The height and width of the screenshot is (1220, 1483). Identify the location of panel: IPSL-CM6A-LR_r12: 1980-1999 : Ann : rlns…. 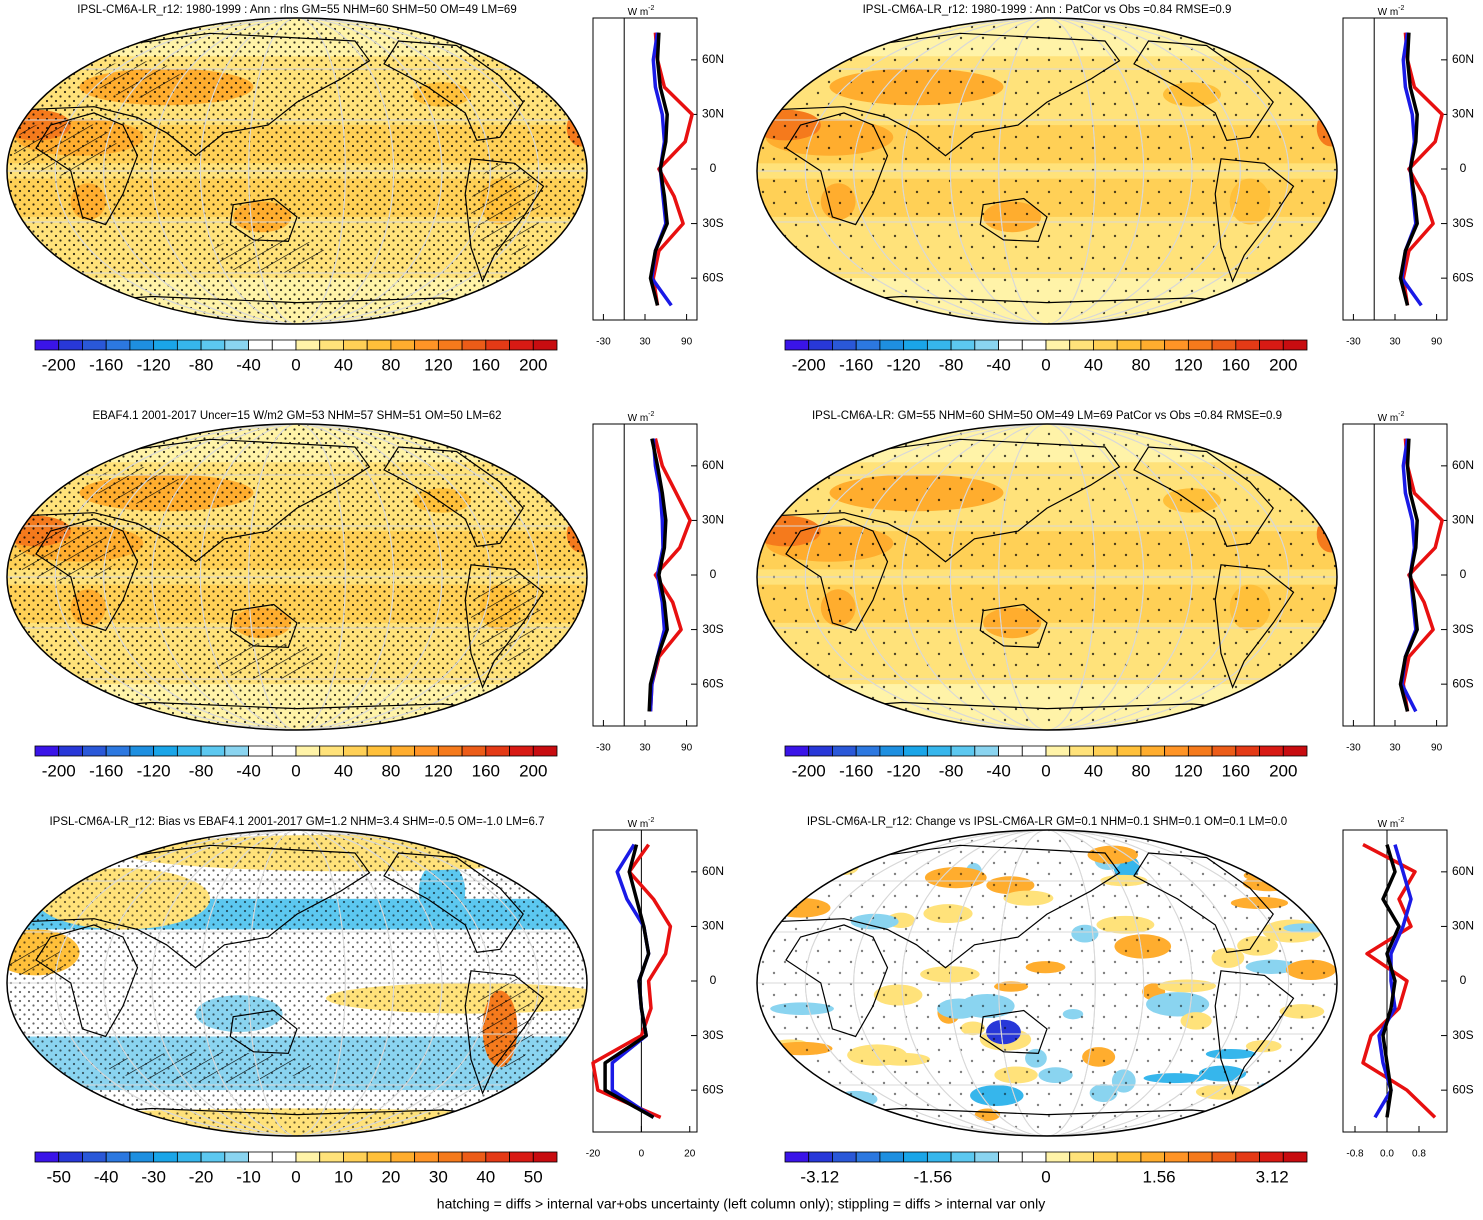
(365, 189).